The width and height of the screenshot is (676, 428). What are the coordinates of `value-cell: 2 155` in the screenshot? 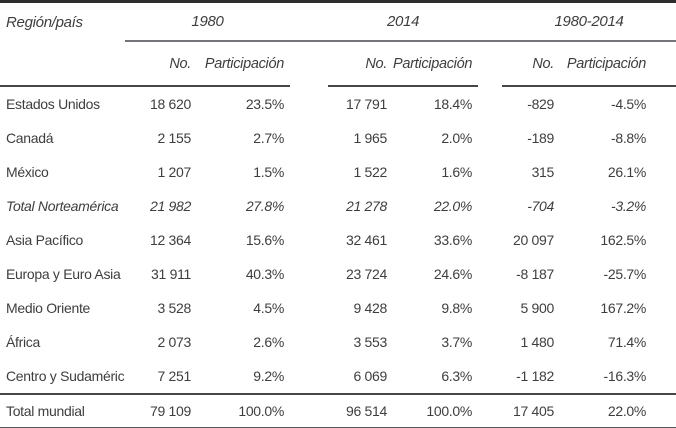 It's located at (174, 138).